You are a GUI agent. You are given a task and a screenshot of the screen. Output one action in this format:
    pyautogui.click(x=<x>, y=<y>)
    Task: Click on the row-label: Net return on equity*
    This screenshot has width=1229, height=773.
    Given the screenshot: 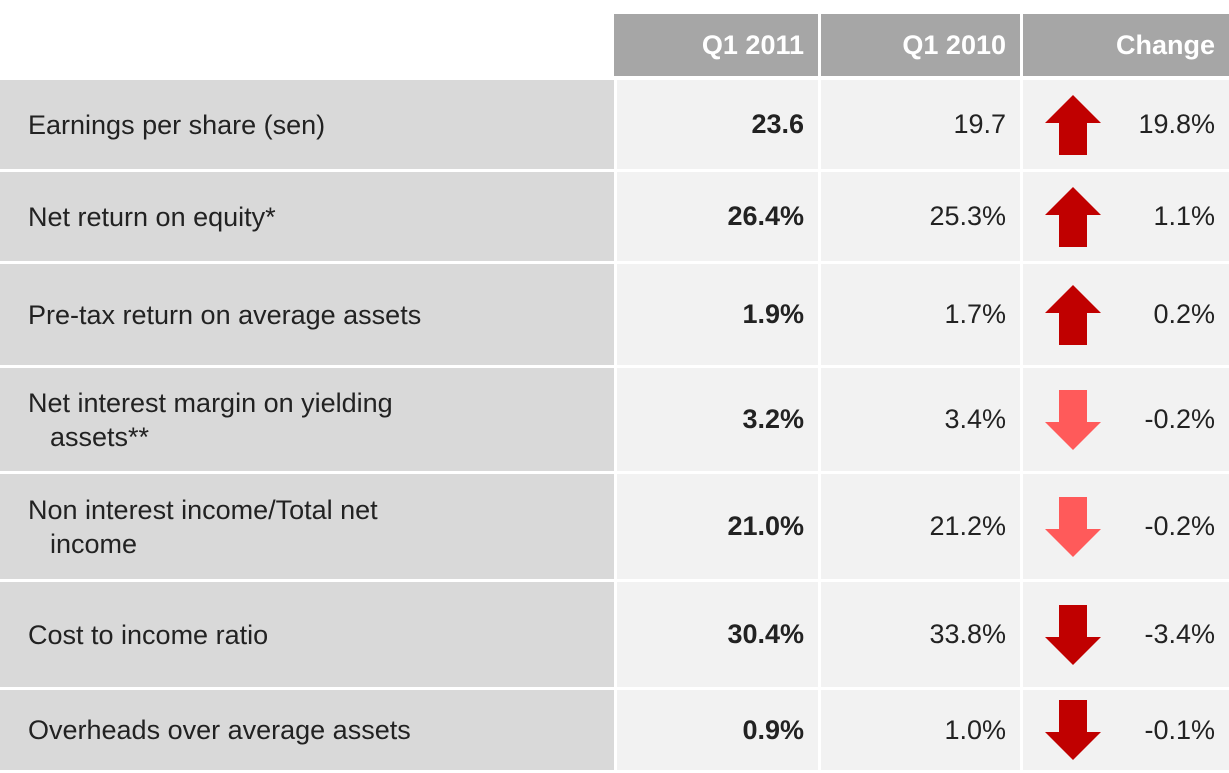 What is the action you would take?
    pyautogui.click(x=307, y=216)
    